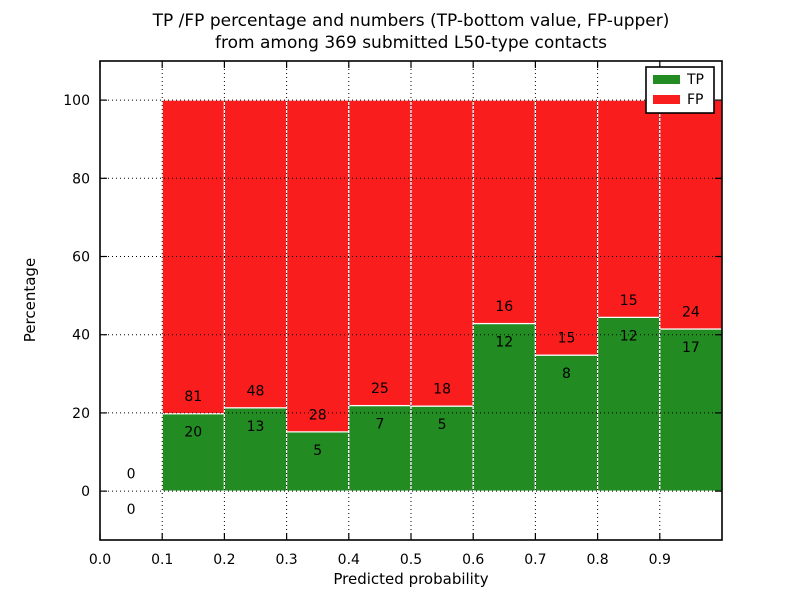 Image resolution: width=800 pixels, height=600 pixels. Describe the element at coordinates (256, 427) in the screenshot. I see `tp-count-label: 13` at that location.